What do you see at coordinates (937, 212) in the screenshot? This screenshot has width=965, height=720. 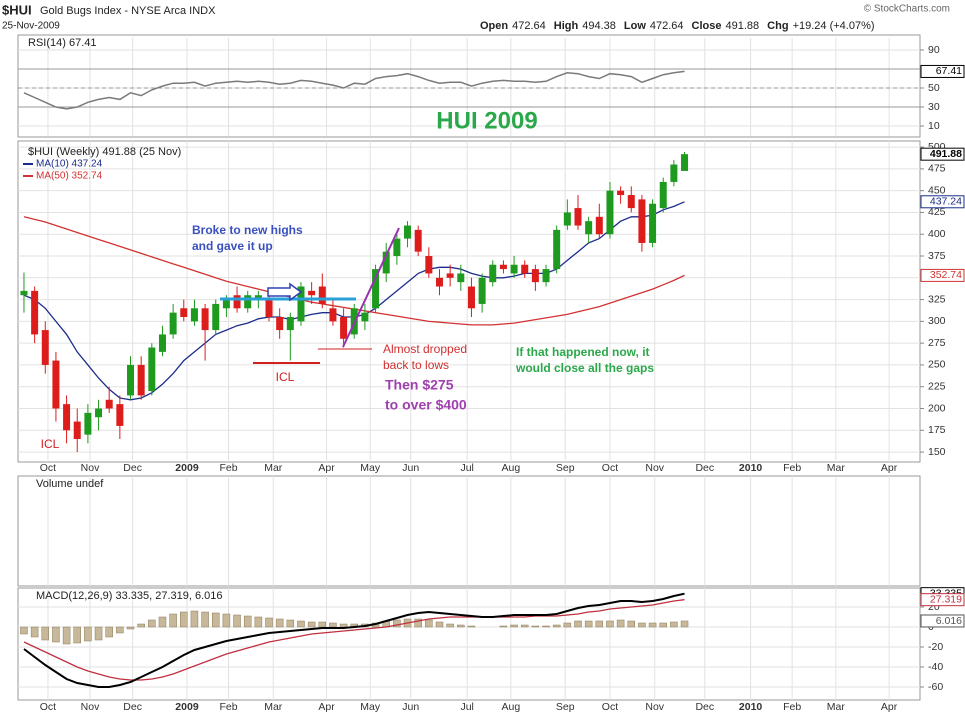 I see `y-tick-label: 425` at bounding box center [937, 212].